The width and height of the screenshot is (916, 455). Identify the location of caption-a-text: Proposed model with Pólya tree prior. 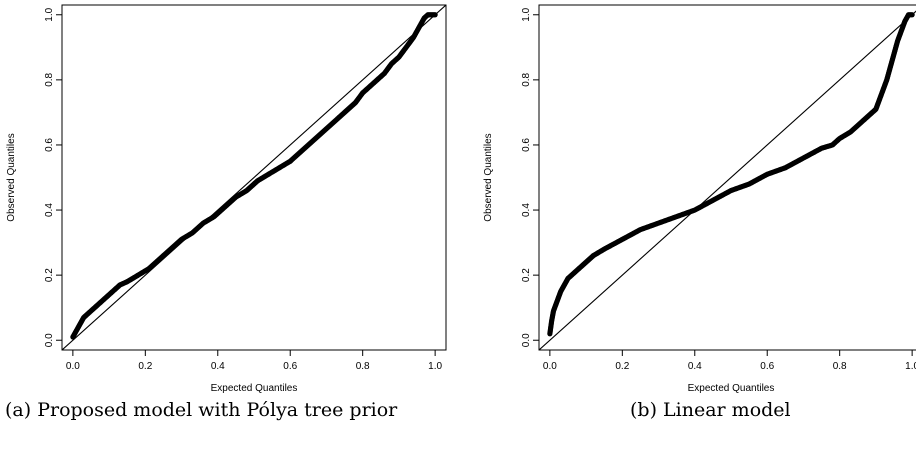
(217, 410).